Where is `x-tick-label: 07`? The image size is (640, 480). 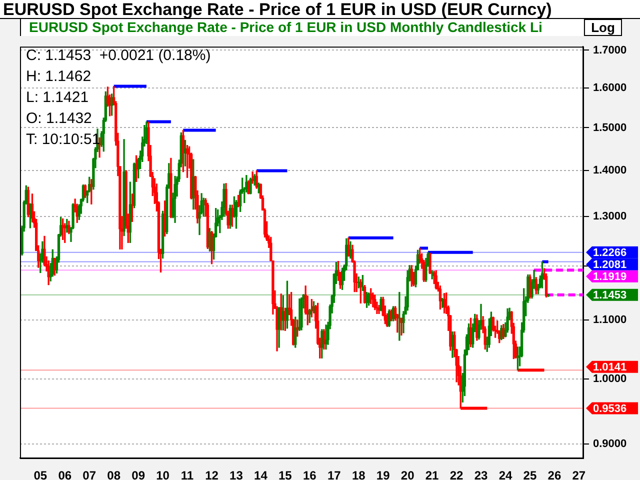
x-tick-label: 07 is located at coordinates (89, 474).